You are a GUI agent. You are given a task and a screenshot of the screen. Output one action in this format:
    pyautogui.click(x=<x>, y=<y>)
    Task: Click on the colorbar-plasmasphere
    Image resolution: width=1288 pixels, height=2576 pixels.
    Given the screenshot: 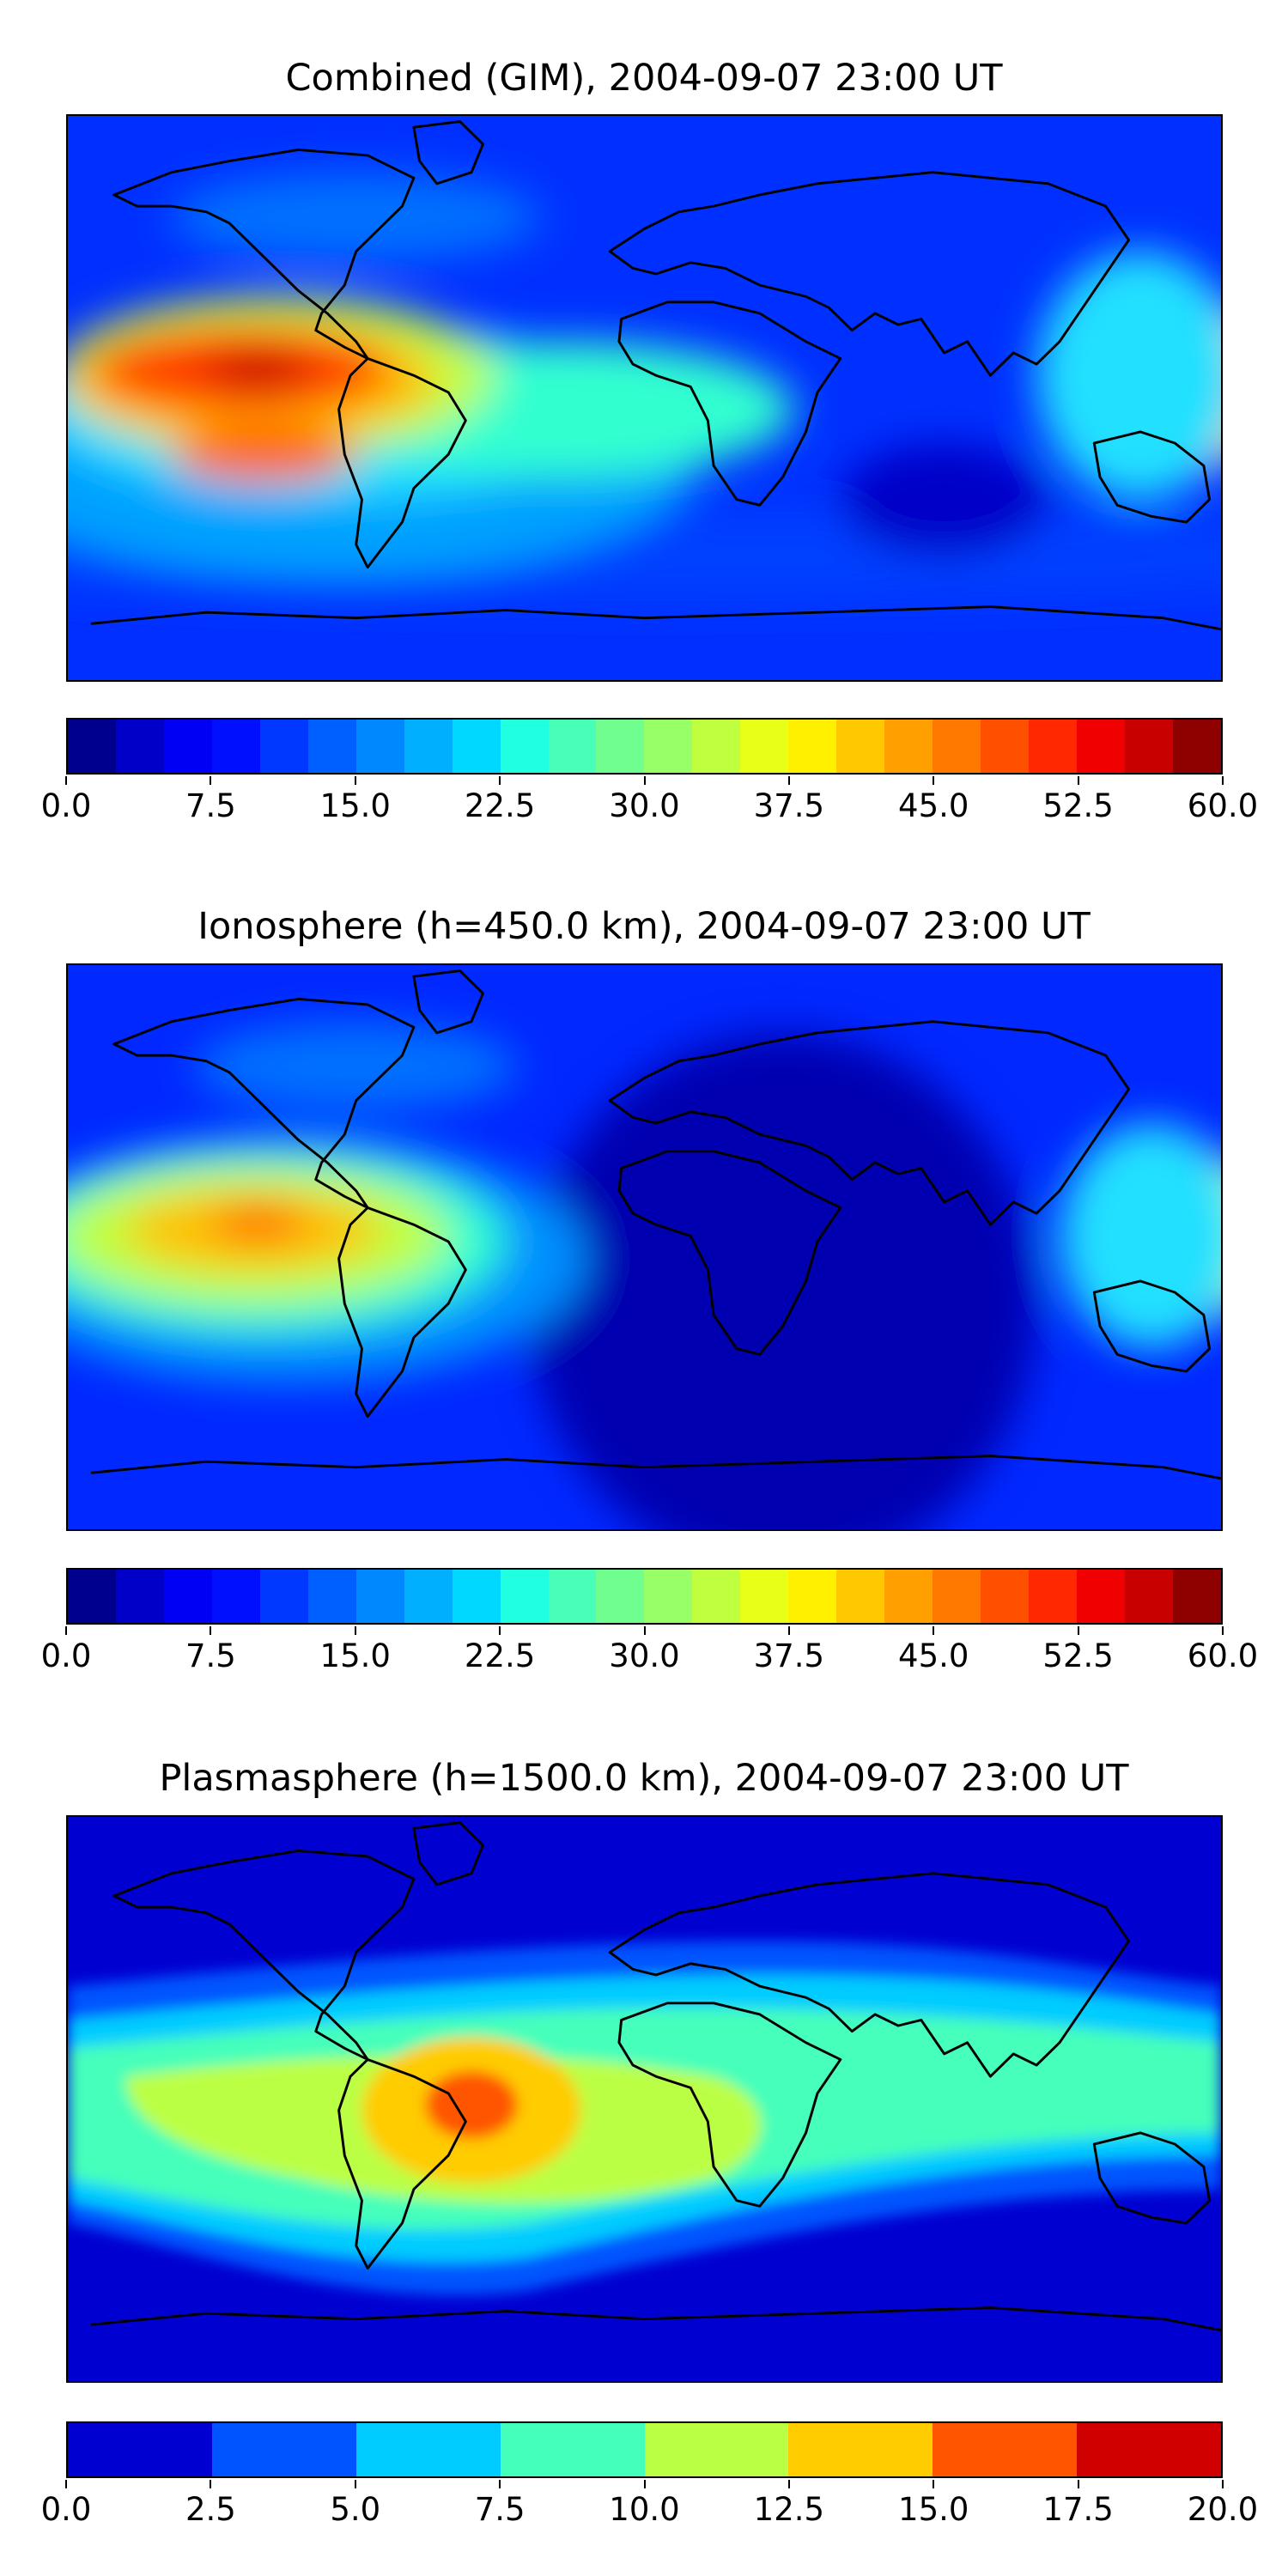 What is the action you would take?
    pyautogui.click(x=644, y=2449)
    